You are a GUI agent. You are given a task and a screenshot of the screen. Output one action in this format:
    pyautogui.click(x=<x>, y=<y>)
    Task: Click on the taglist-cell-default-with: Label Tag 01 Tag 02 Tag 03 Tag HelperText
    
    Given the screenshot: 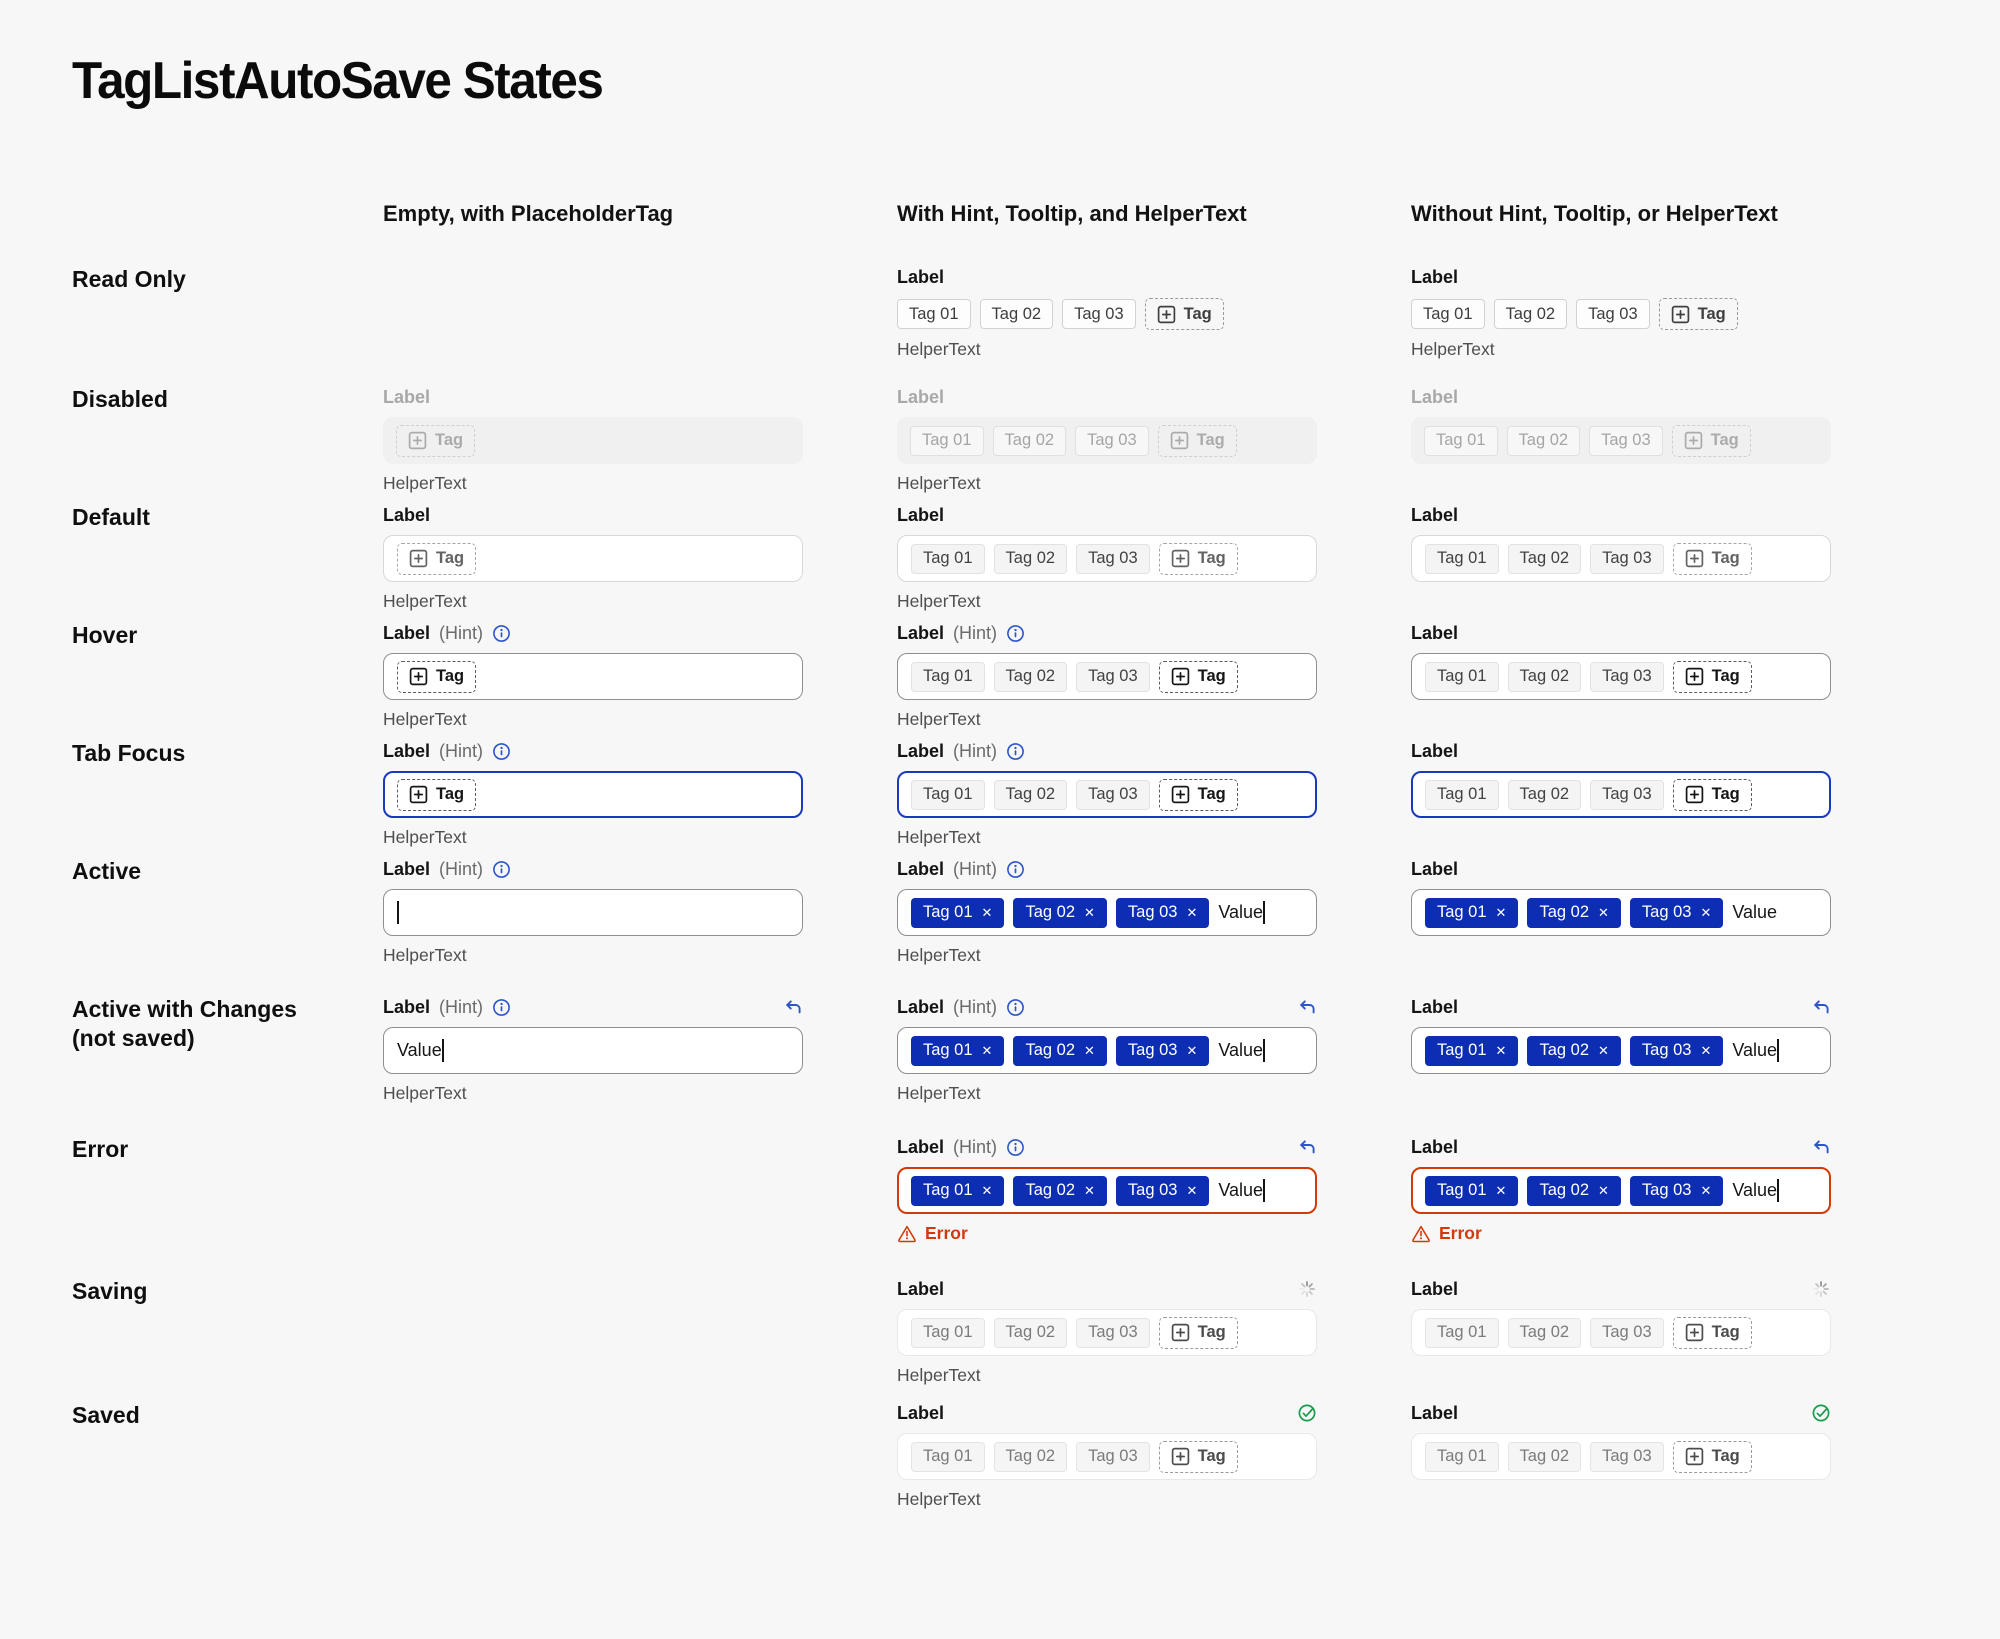 What is the action you would take?
    pyautogui.click(x=1107, y=557)
    